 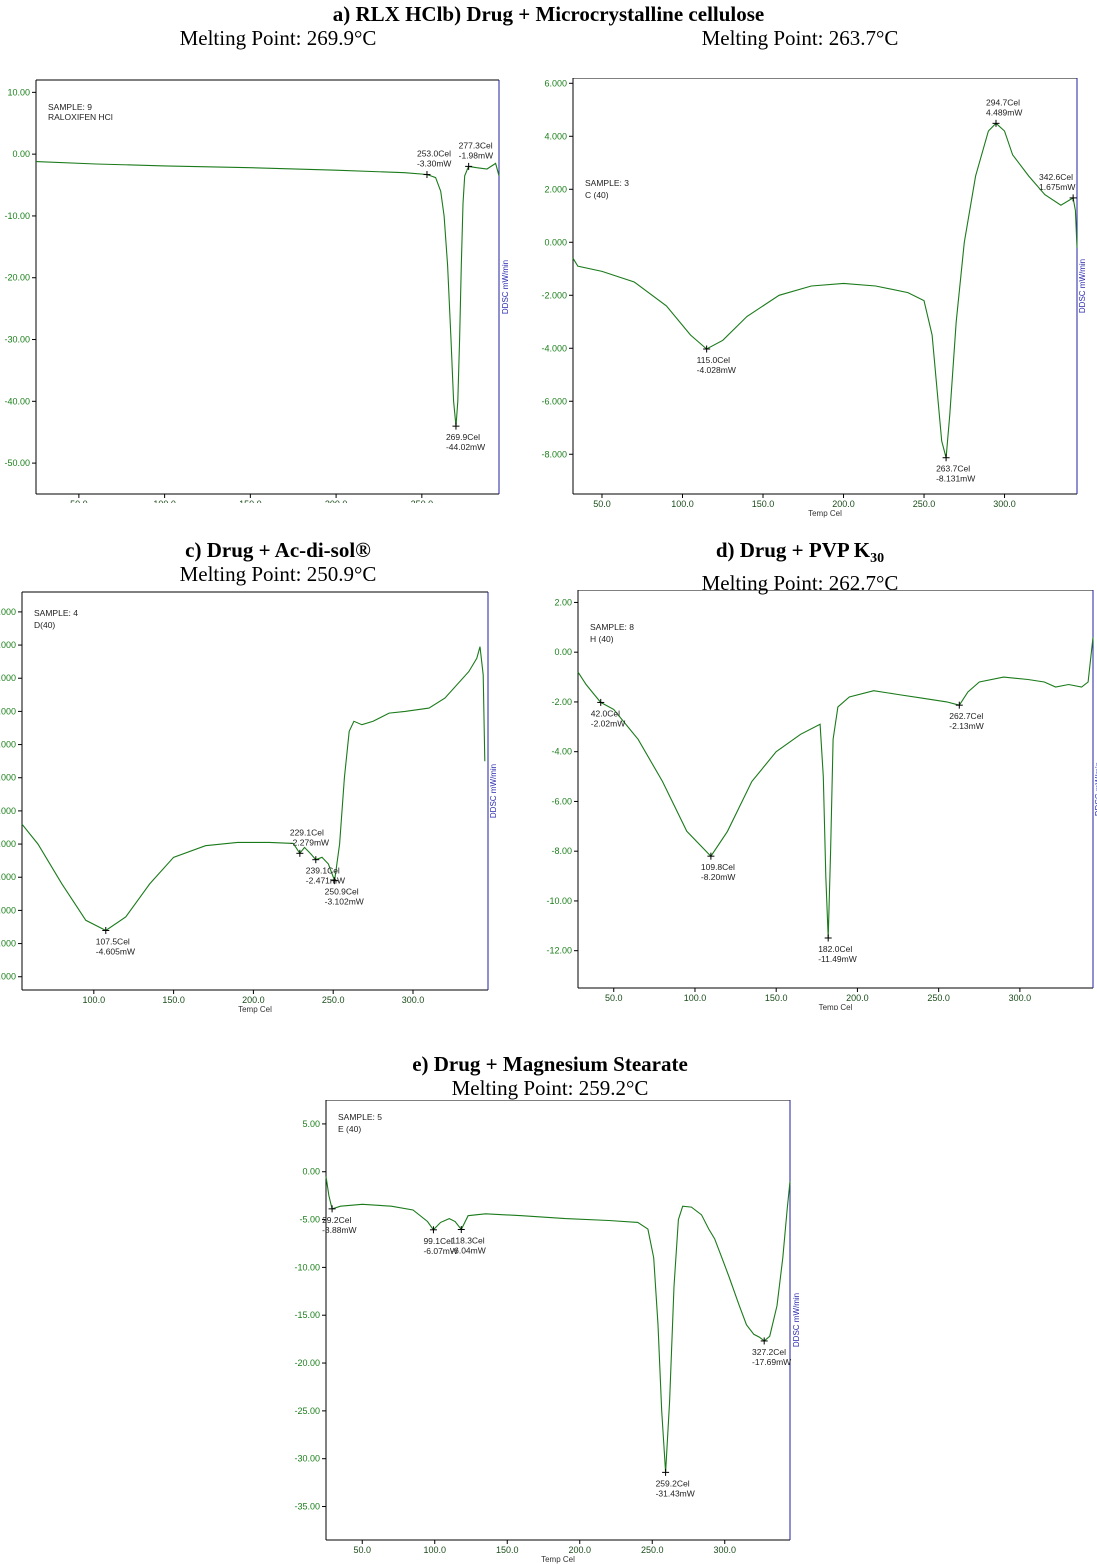 What do you see at coordinates (8, 612) in the screenshot?
I see `y-tick-label: 5.000` at bounding box center [8, 612].